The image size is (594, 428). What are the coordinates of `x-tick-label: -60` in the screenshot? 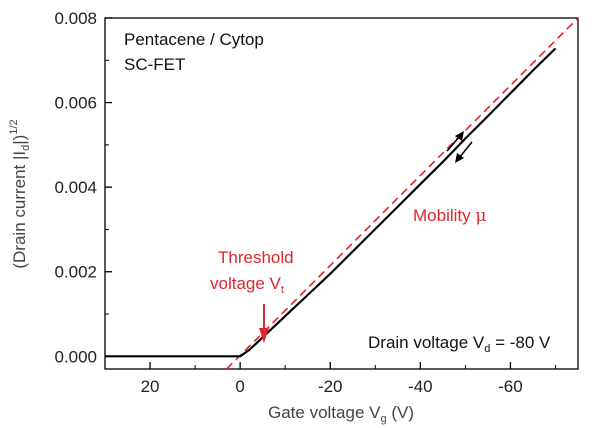 It's located at (510, 386).